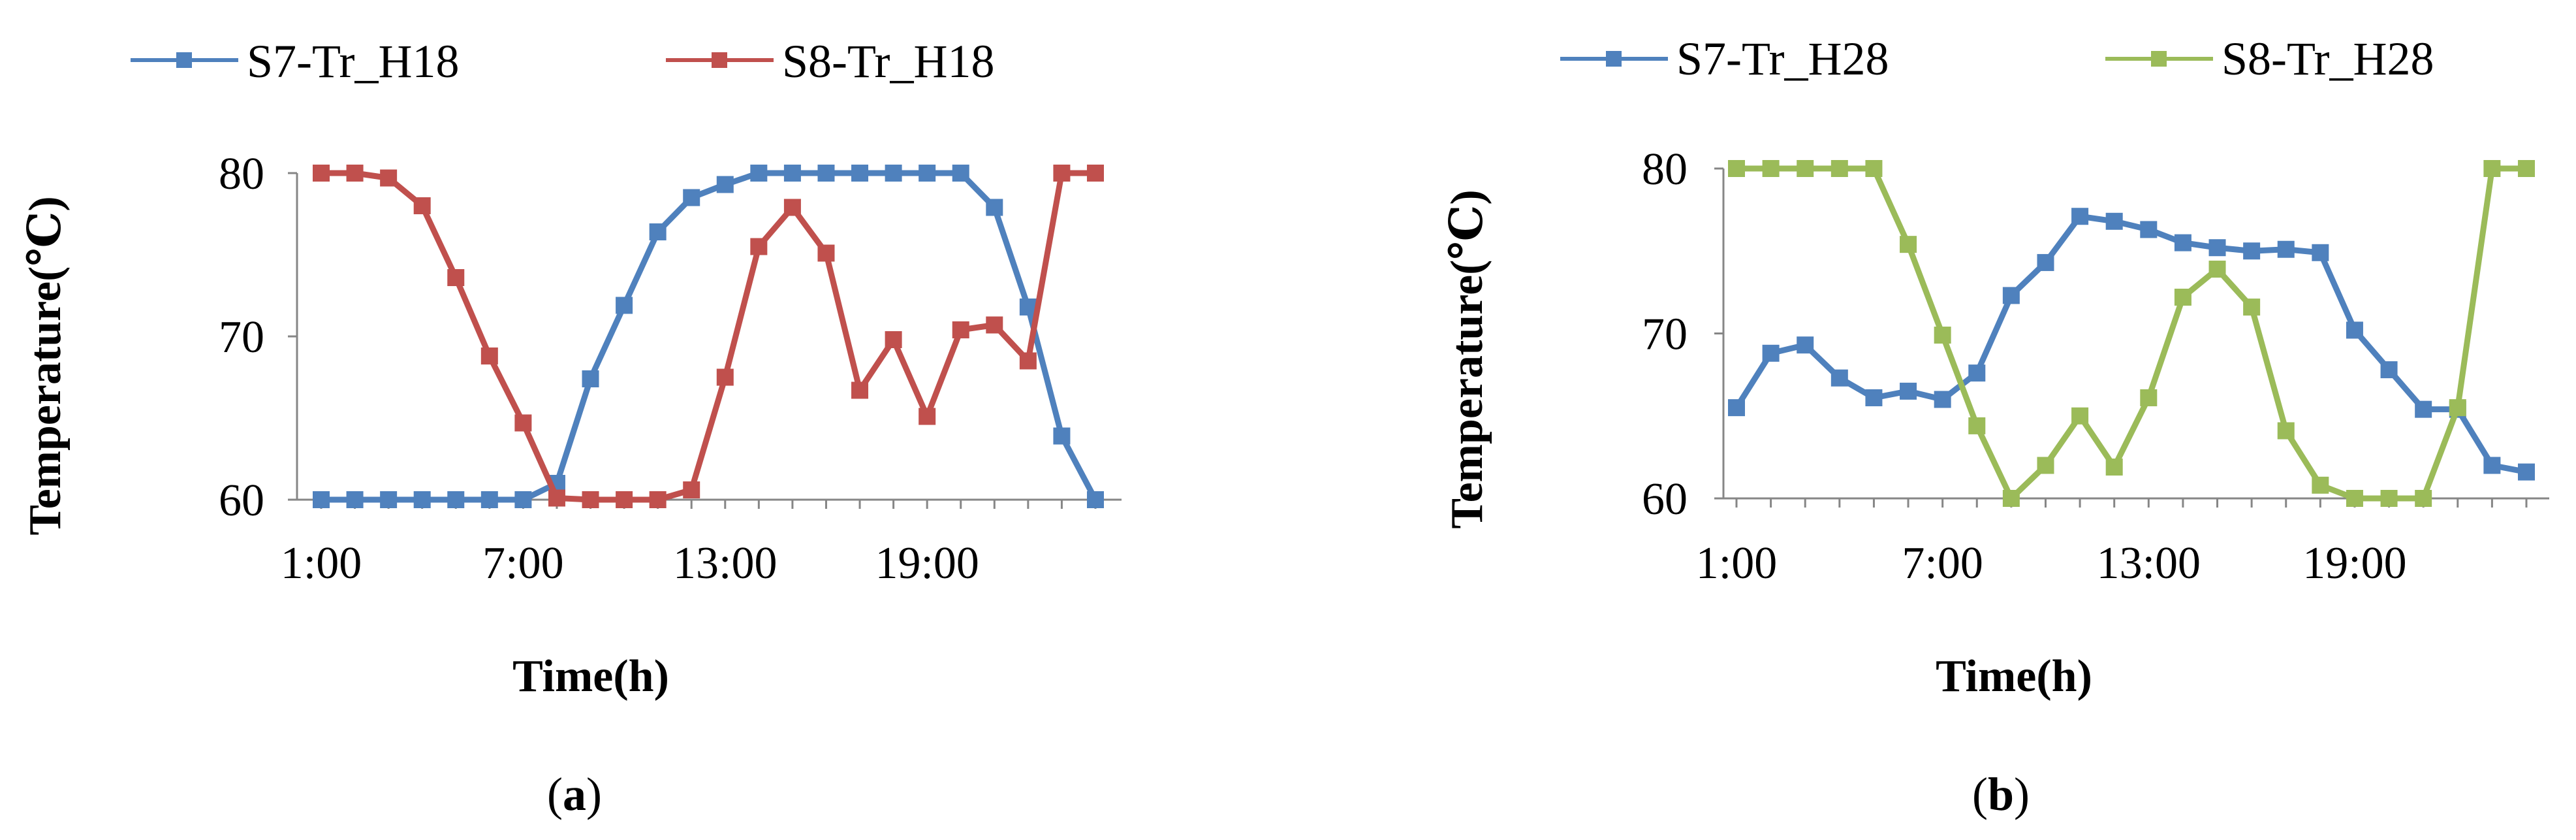  I want to click on y-axis-a: 60 70 80, so click(258, 337).